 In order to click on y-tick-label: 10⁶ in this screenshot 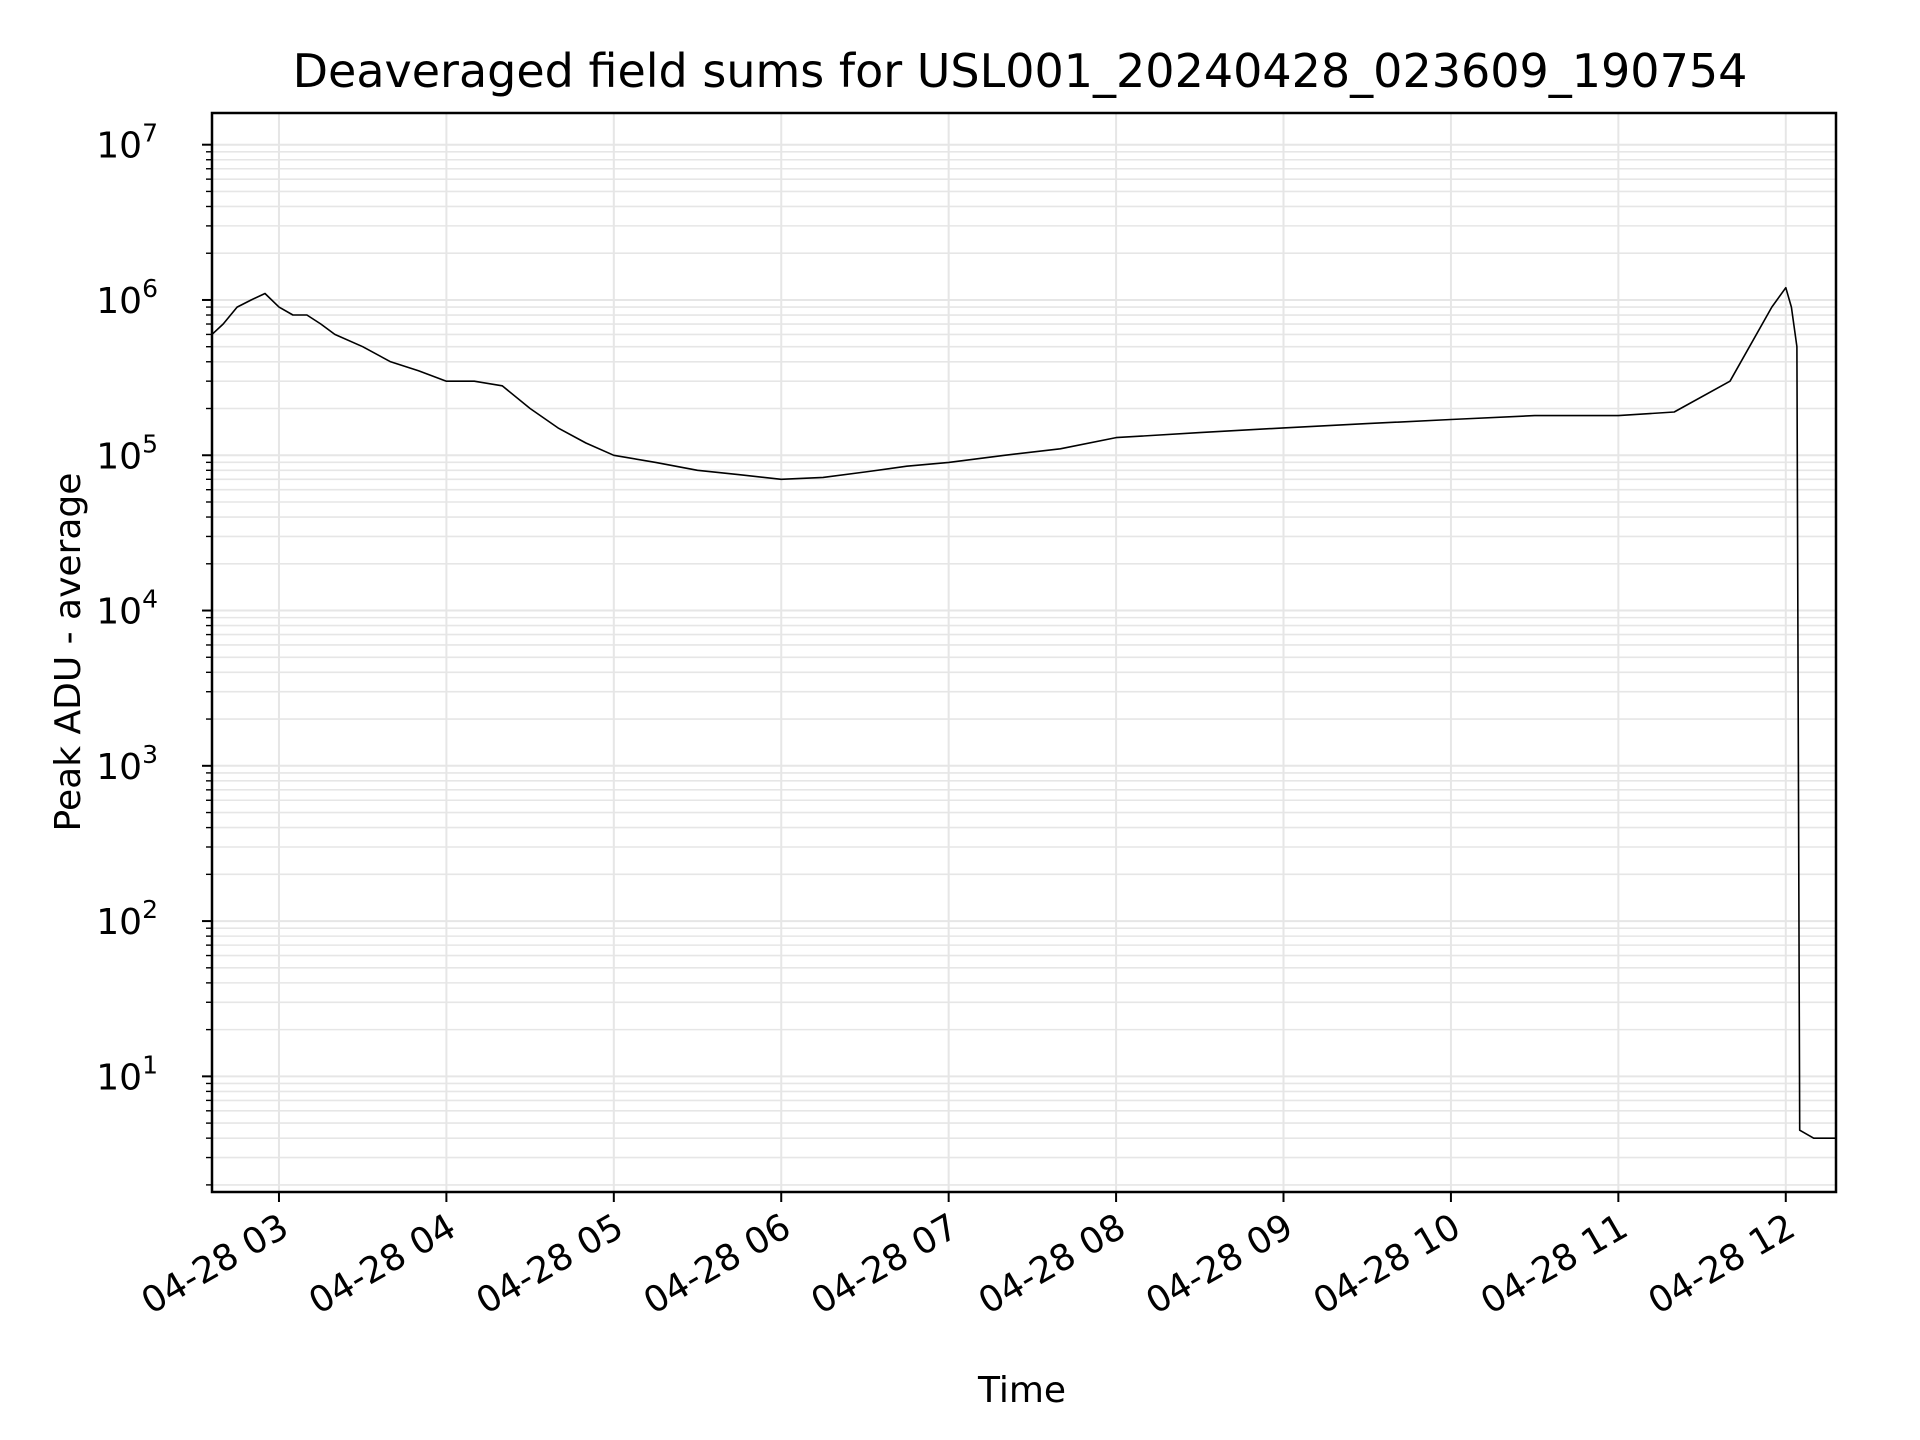, I will do `click(127, 298)`.